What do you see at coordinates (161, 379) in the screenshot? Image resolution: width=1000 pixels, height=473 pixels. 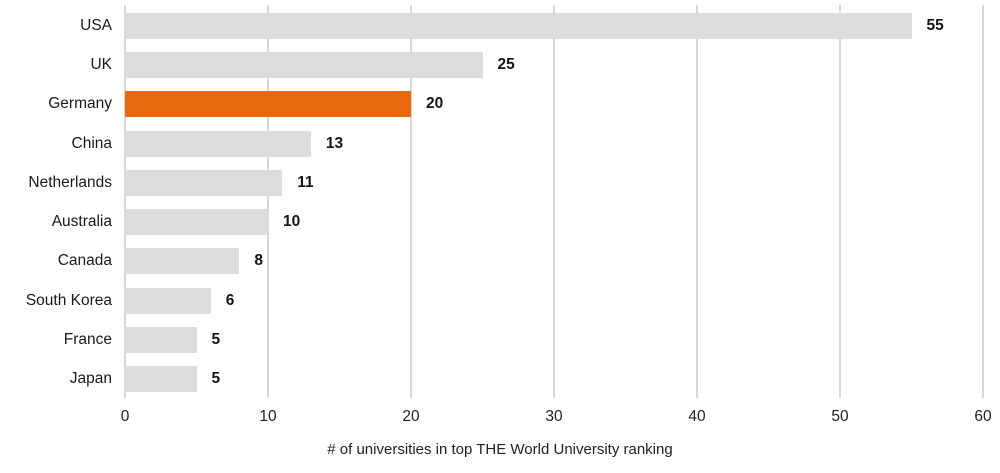 I see `bar-japan` at bounding box center [161, 379].